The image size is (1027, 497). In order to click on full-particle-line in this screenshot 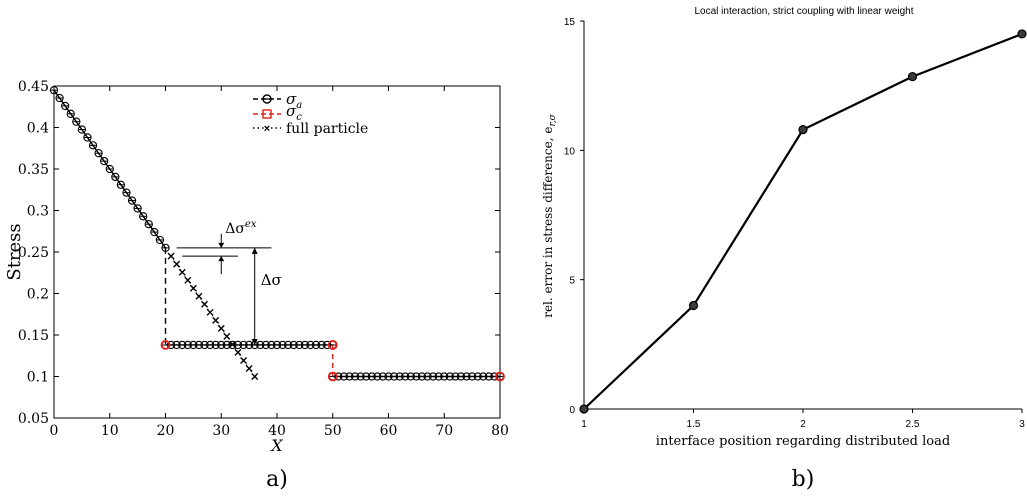, I will do `click(213, 316)`.